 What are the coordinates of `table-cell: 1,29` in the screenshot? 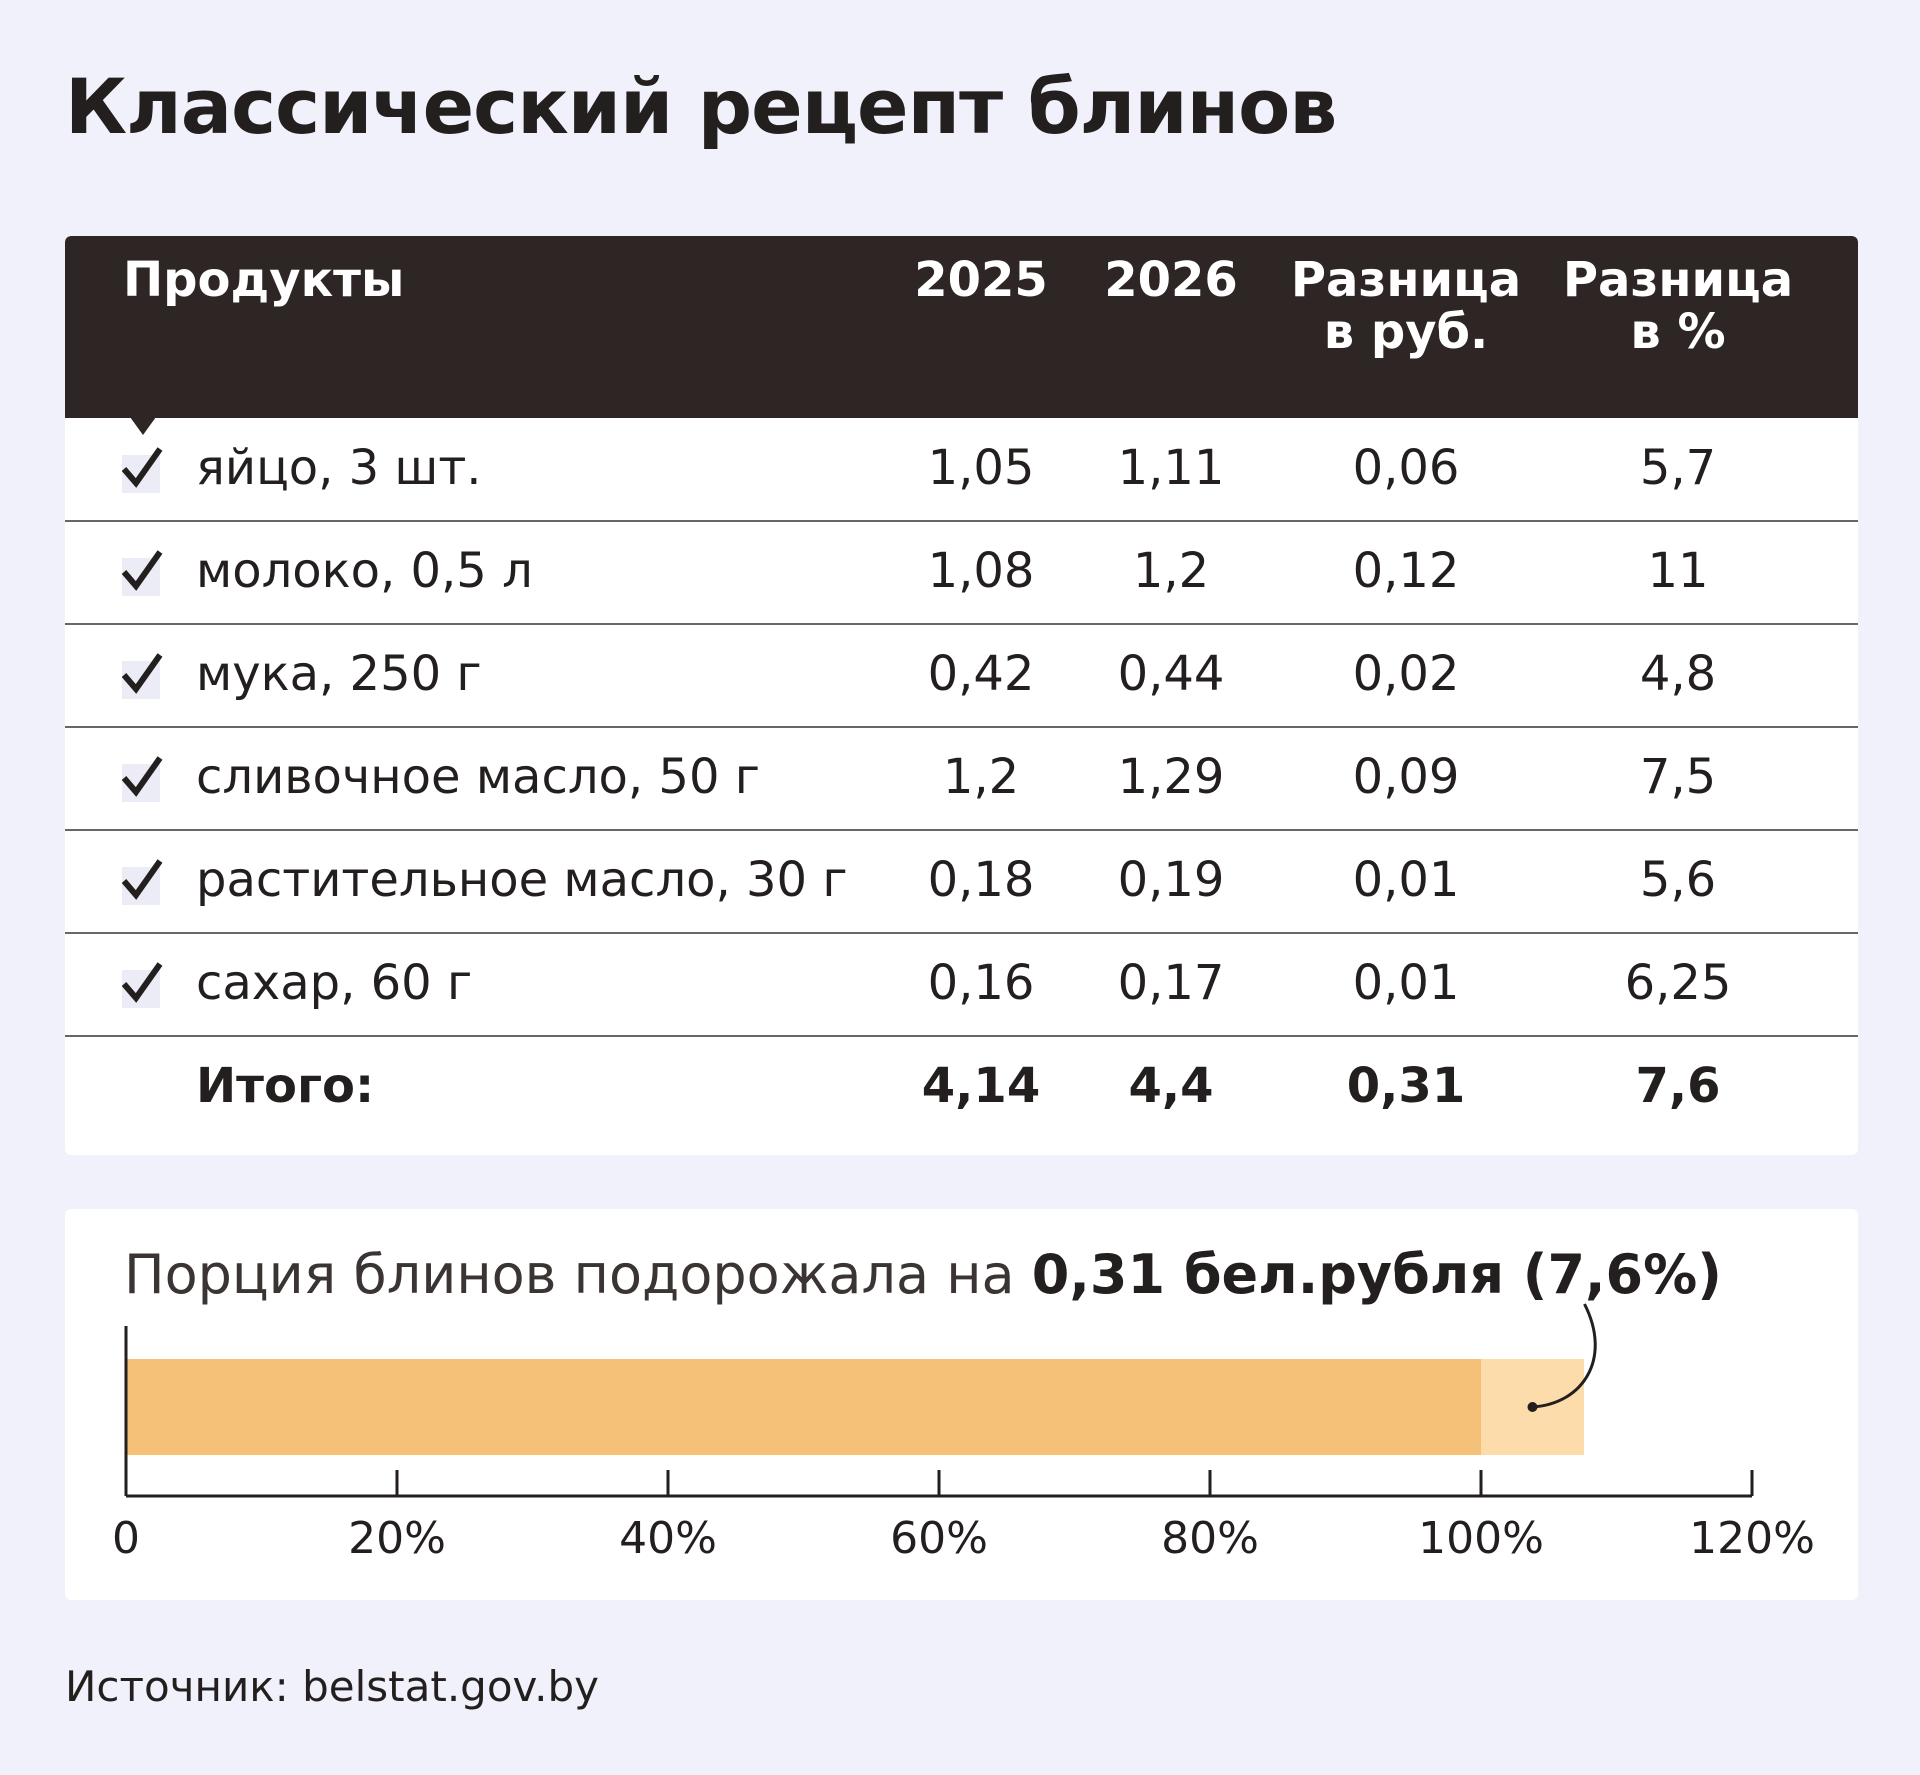 It's located at (1171, 777).